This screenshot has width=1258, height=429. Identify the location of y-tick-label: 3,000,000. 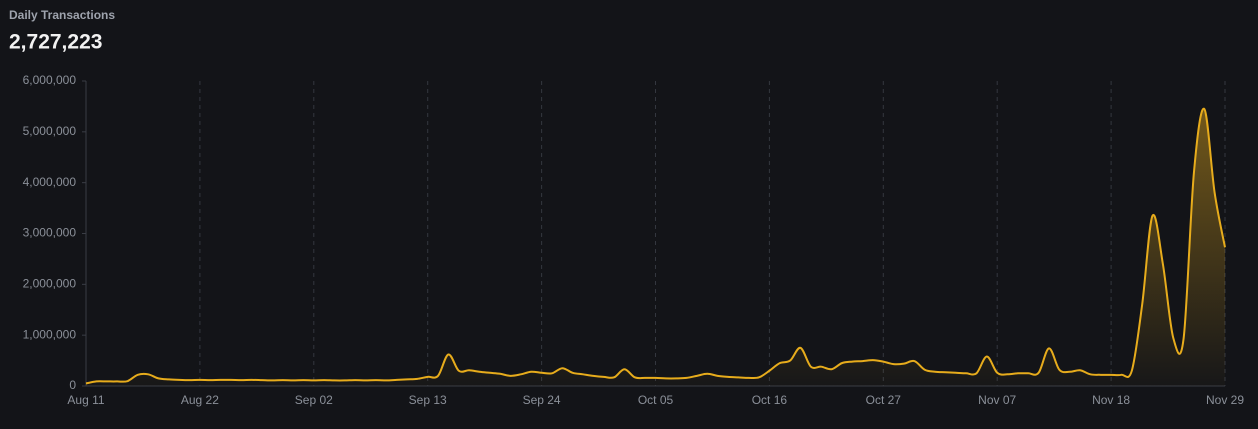
(50, 233).